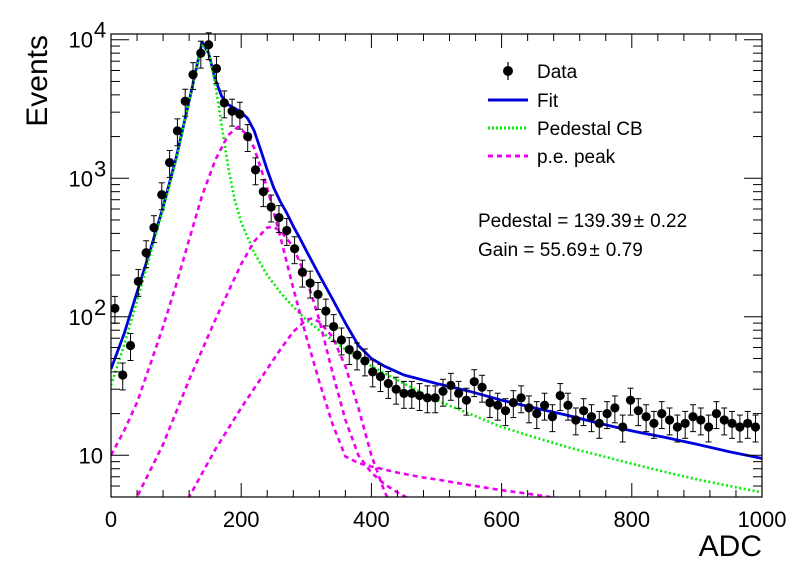 This screenshot has width=796, height=572. Describe the element at coordinates (576, 157) in the screenshot. I see `legend-label-pe-peak: p.e. peak` at that location.